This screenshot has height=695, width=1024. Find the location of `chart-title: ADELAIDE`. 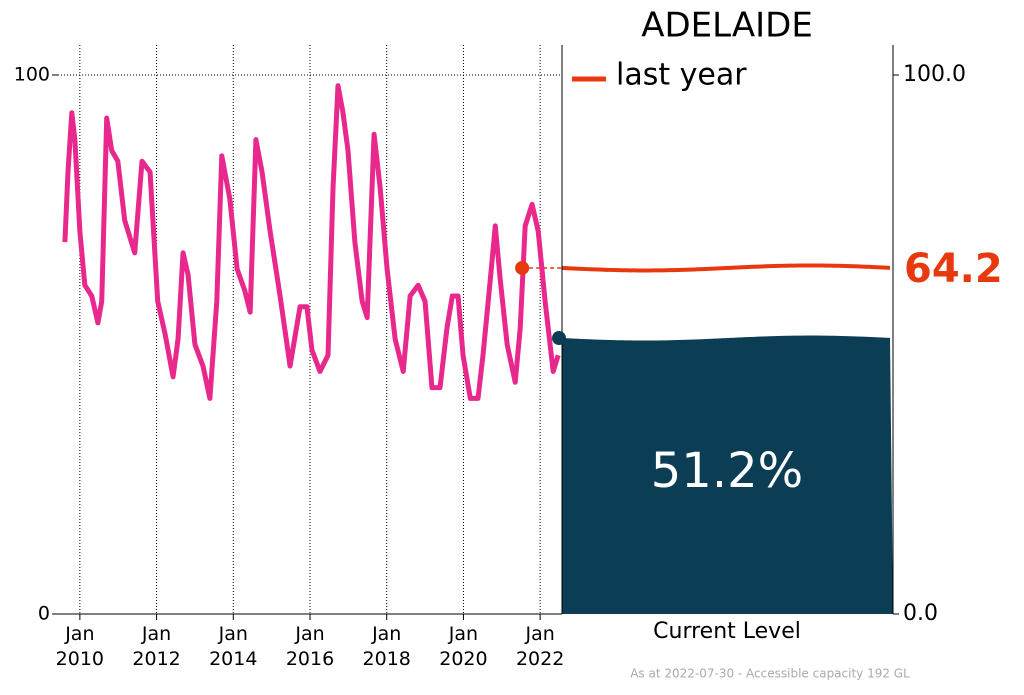

chart-title: ADELAIDE is located at coordinates (727, 26).